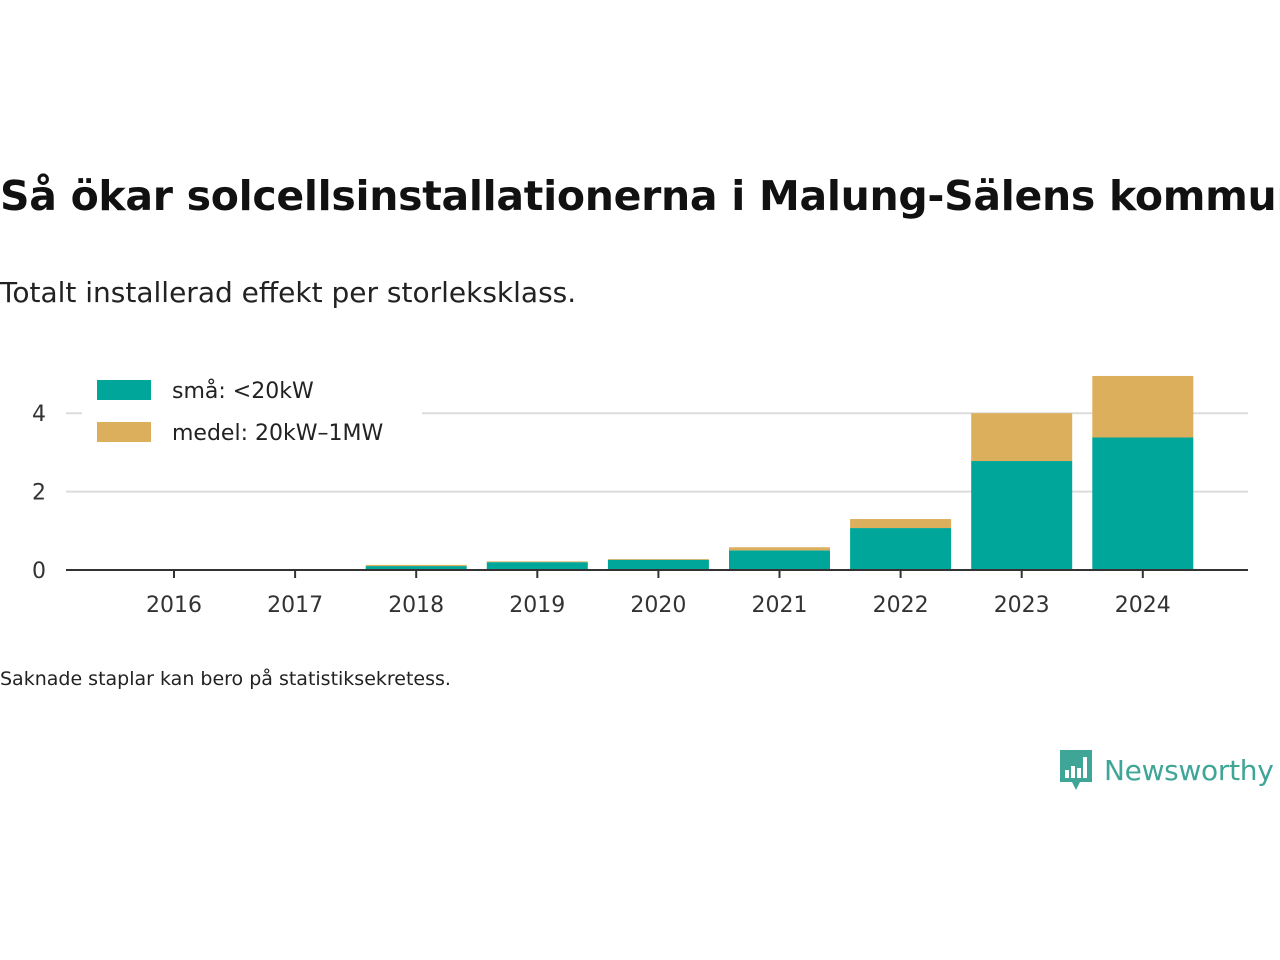 The image size is (1280, 960). Describe the element at coordinates (416, 605) in the screenshot. I see `x-tick-label: 2018` at that location.